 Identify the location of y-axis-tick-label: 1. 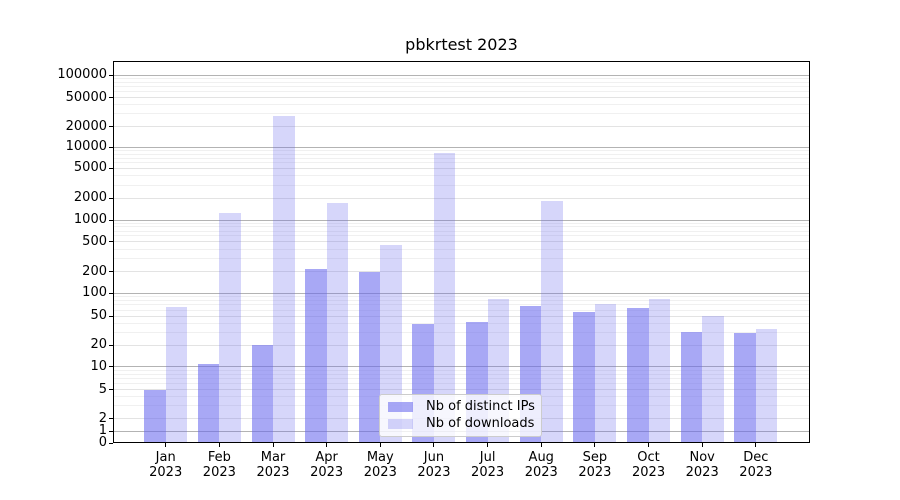
(102, 431).